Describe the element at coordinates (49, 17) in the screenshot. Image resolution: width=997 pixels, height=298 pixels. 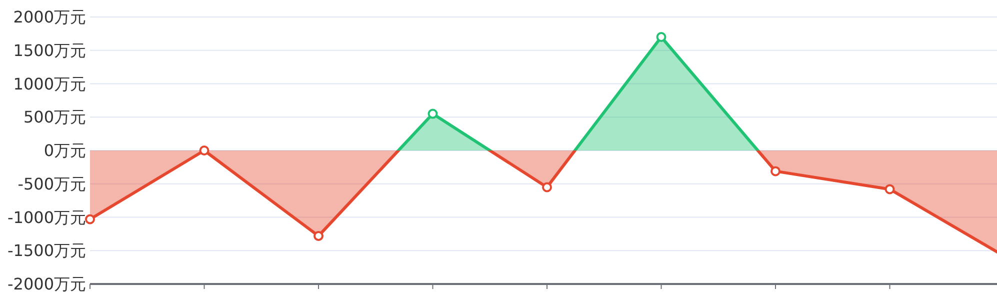
I see `y-tick-label: 2000万元` at that location.